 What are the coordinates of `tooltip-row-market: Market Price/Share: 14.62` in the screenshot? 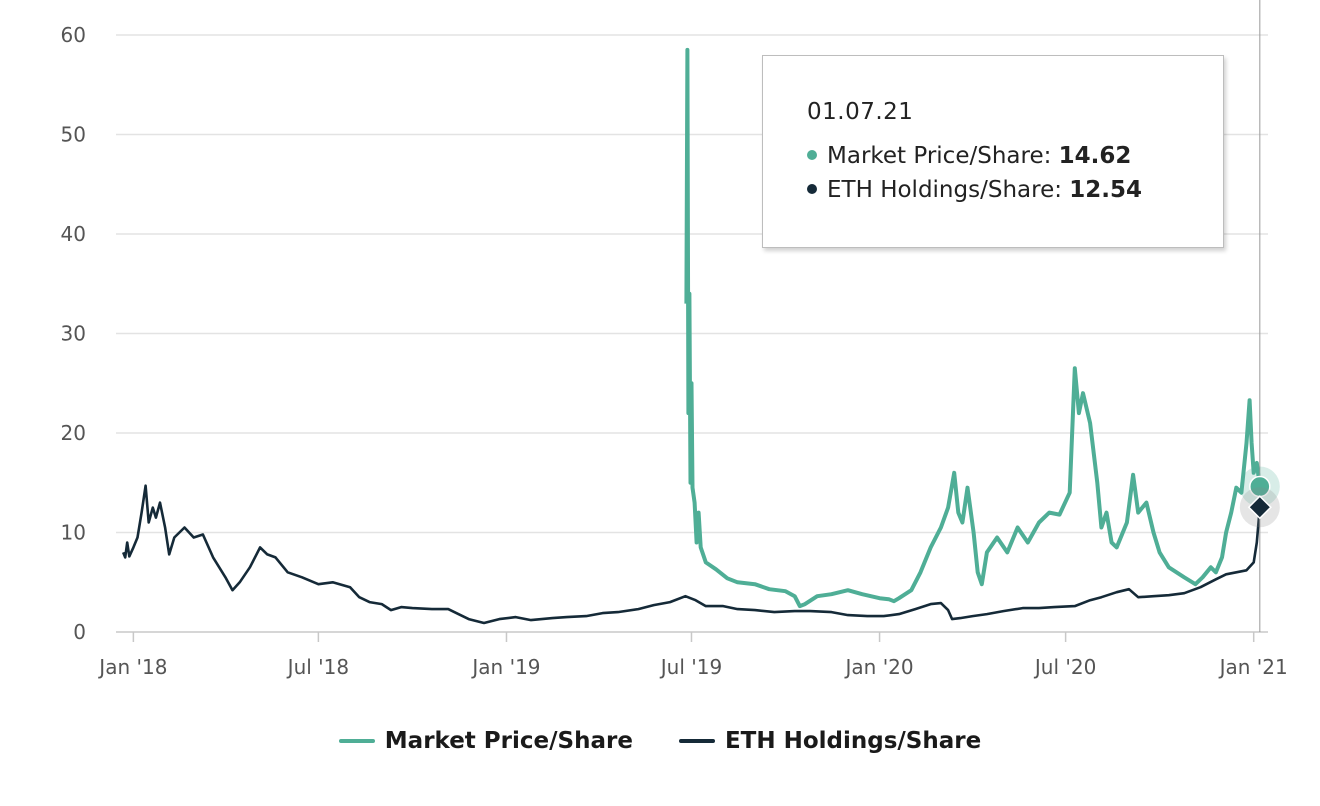 It's located at (1015, 156).